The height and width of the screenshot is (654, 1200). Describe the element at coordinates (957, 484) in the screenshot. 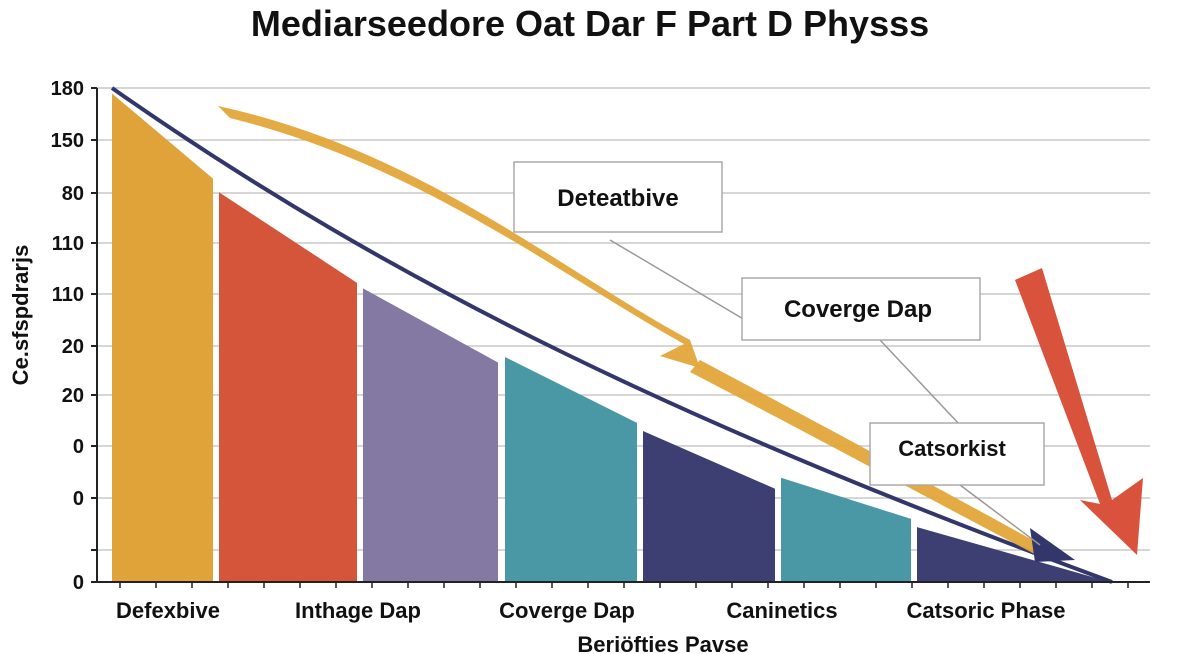

I see `callout-3: Catsorkist` at that location.